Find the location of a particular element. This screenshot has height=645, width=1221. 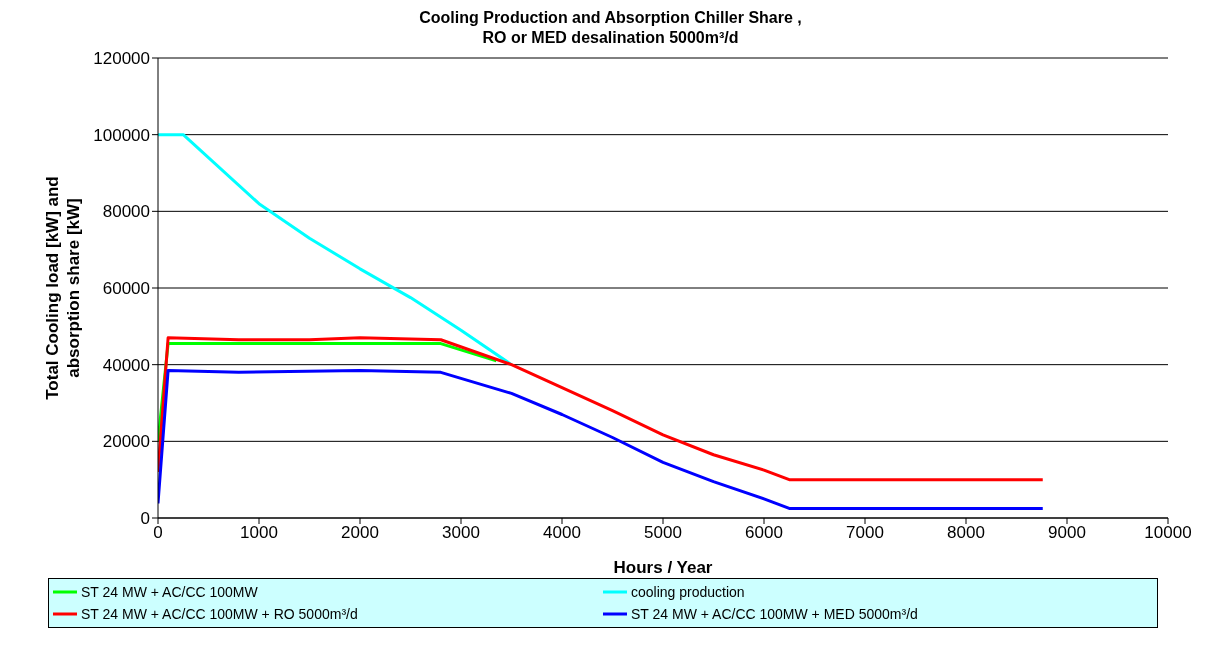

x-tick-label: 9000 is located at coordinates (1067, 533).